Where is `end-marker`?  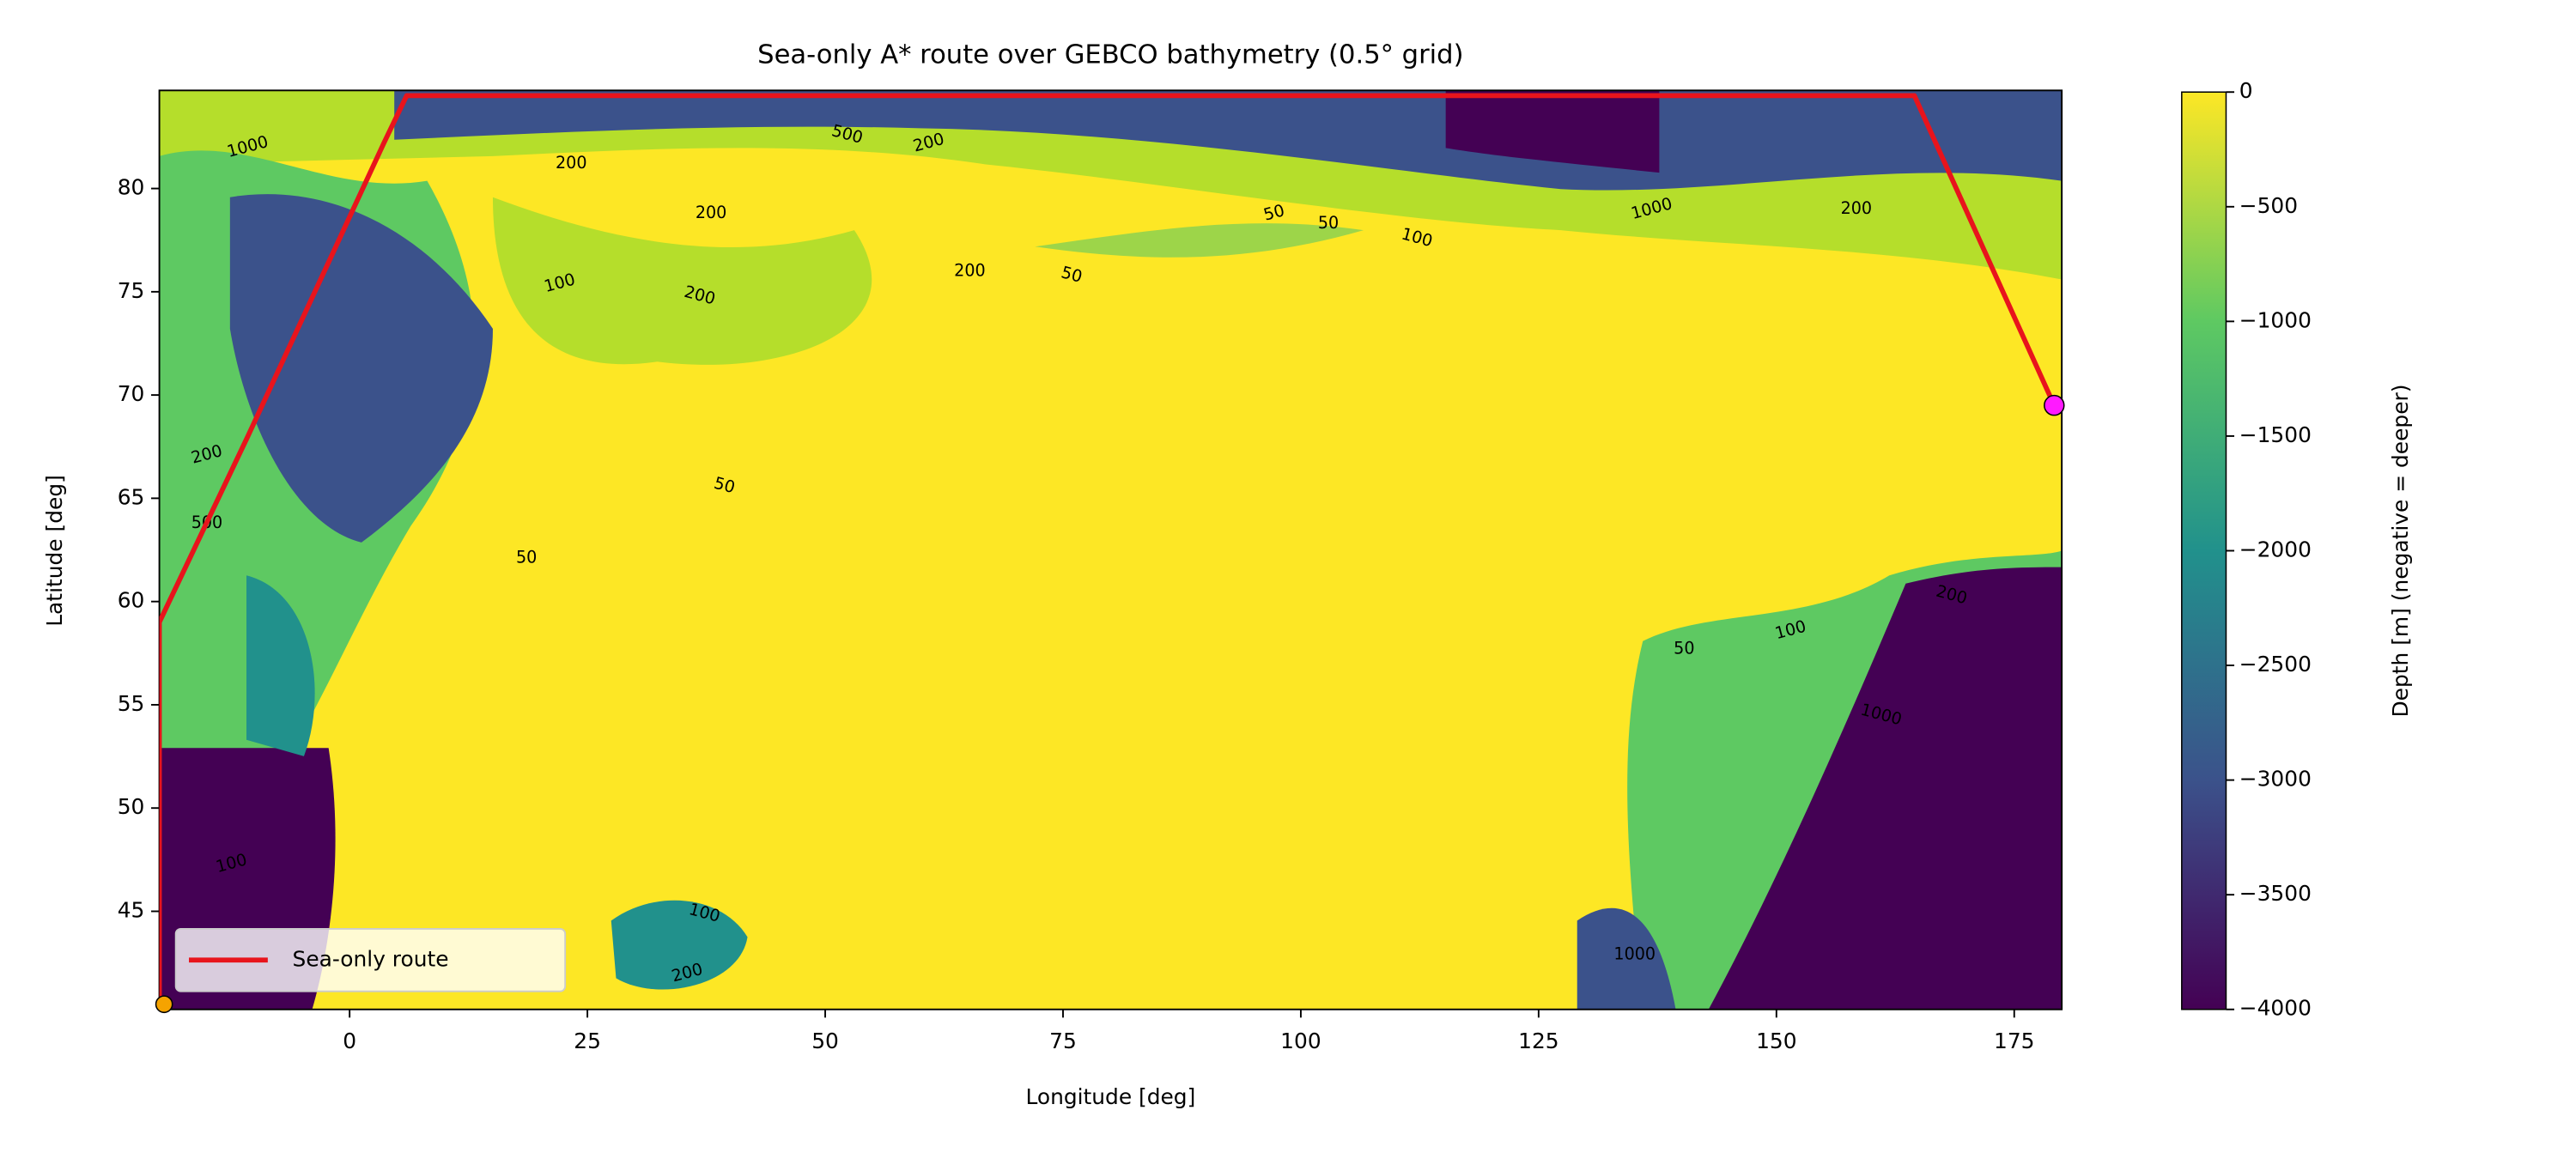
end-marker is located at coordinates (2054, 405).